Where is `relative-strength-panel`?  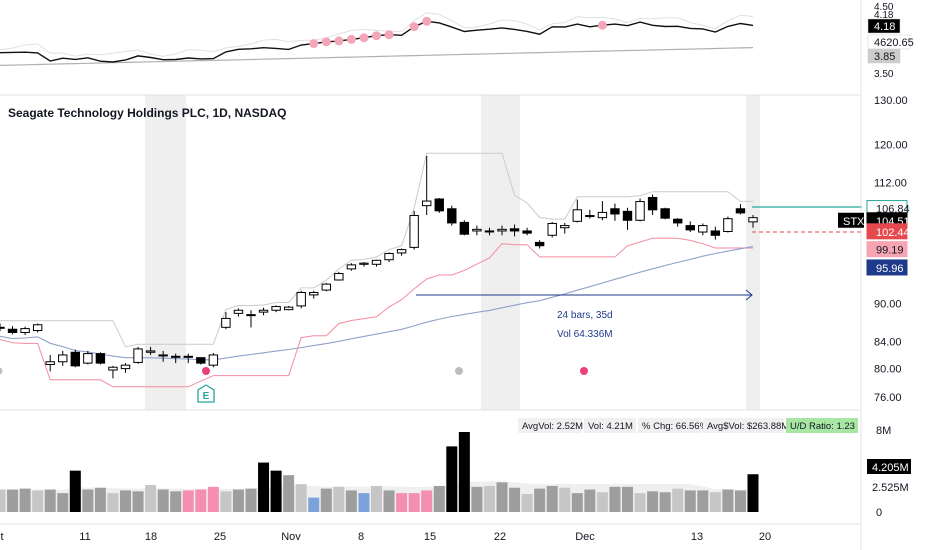
relative-strength-panel is located at coordinates (430, 54).